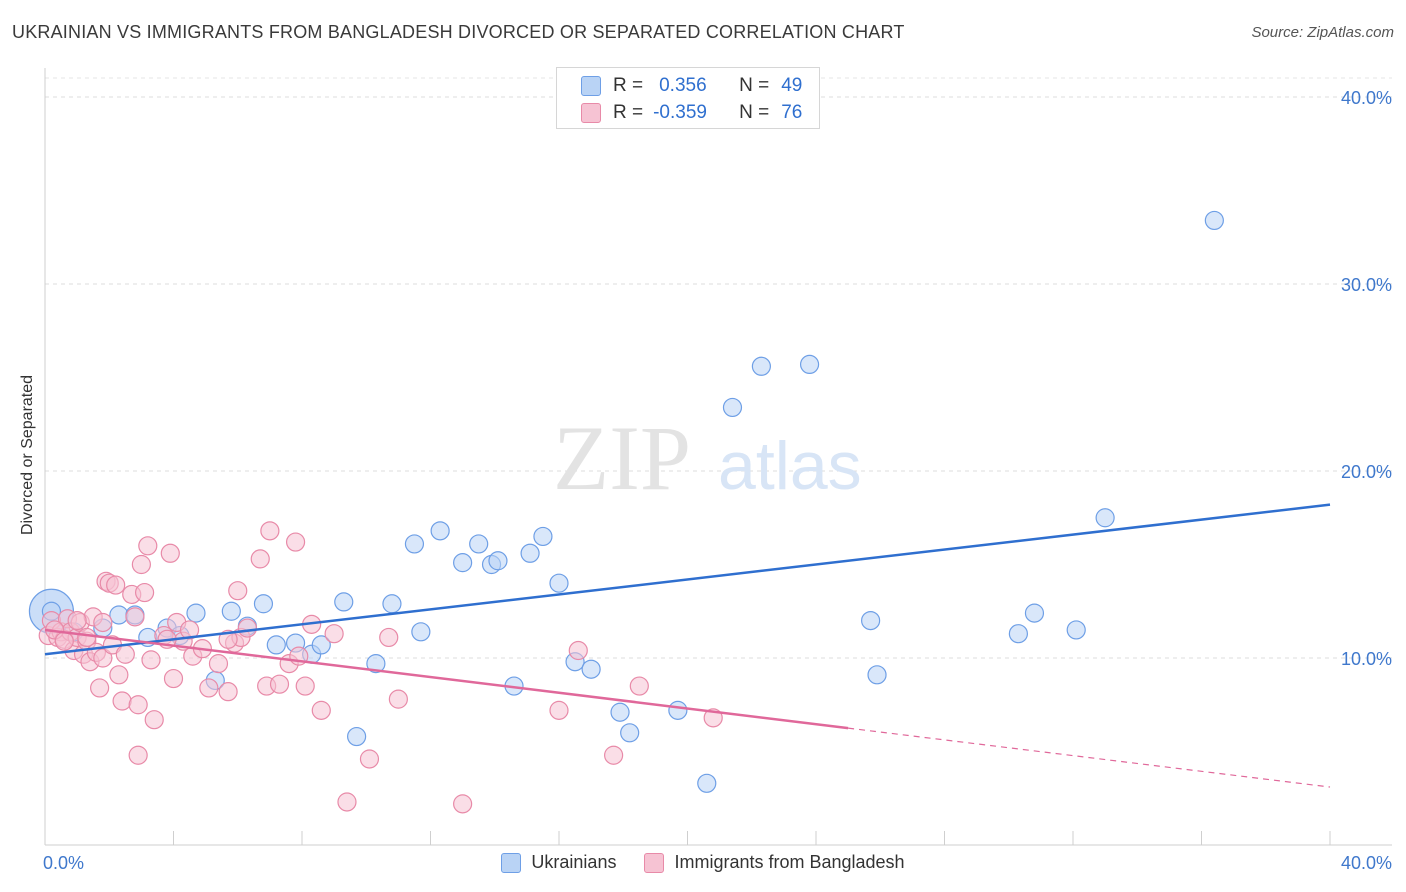  I want to click on legend-label-bangladesh: Immigrants from Bangladesh, so click(789, 862).